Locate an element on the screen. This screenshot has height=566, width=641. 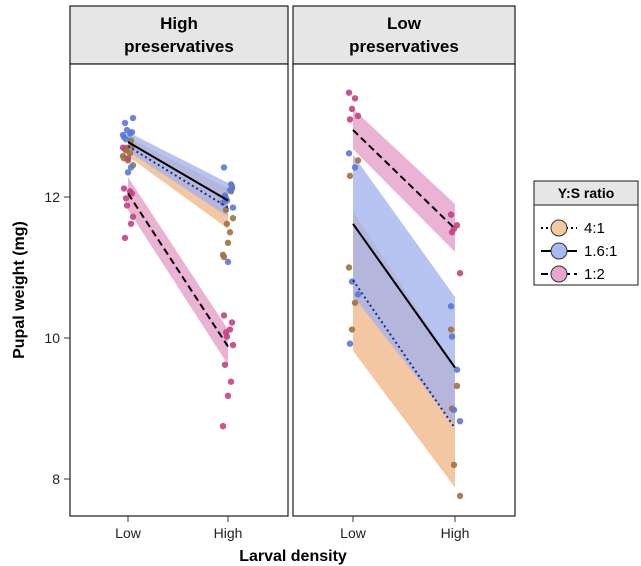
panel-2-strip is located at coordinates (404, 35).